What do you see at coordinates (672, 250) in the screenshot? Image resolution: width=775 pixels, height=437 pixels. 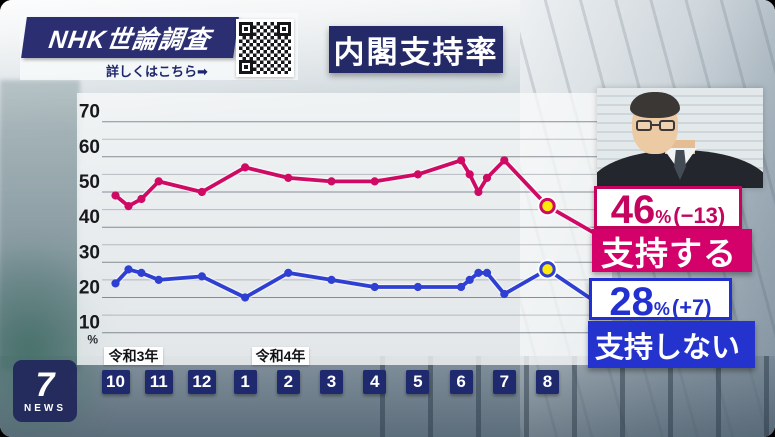 I see `approve-label-box: 支持する` at bounding box center [672, 250].